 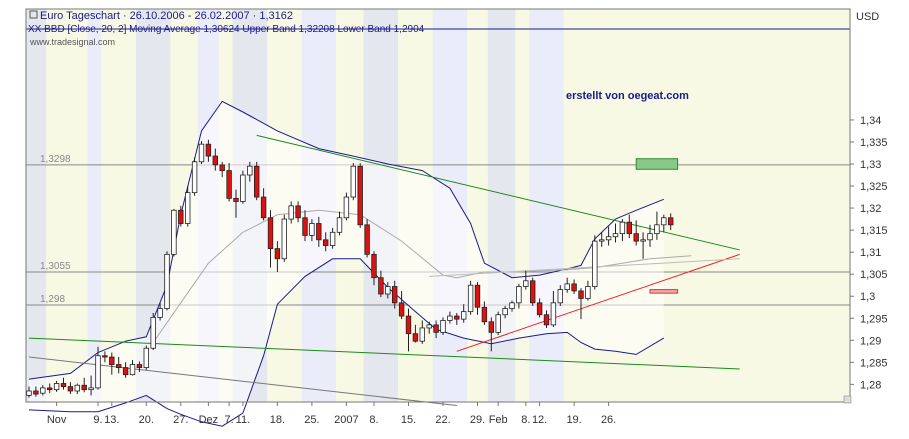 What do you see at coordinates (55, 159) in the screenshot?
I see `price-level-label: 1,3298` at bounding box center [55, 159].